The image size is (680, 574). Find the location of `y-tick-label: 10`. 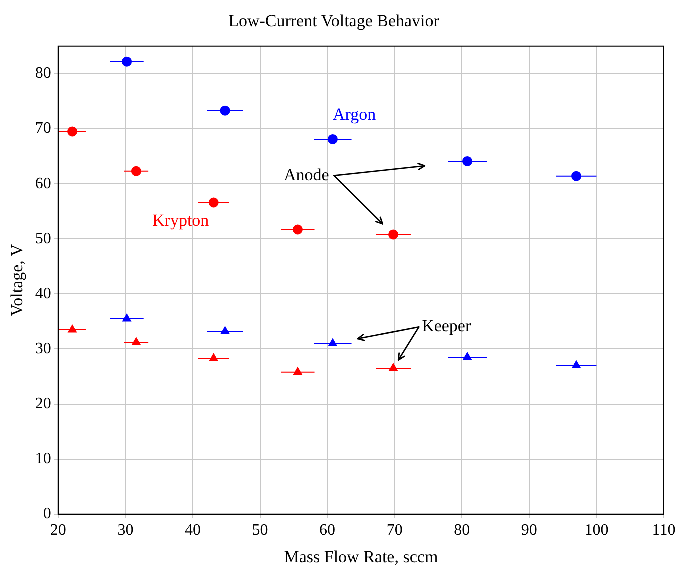

y-tick-label: 10 is located at coordinates (43, 459).